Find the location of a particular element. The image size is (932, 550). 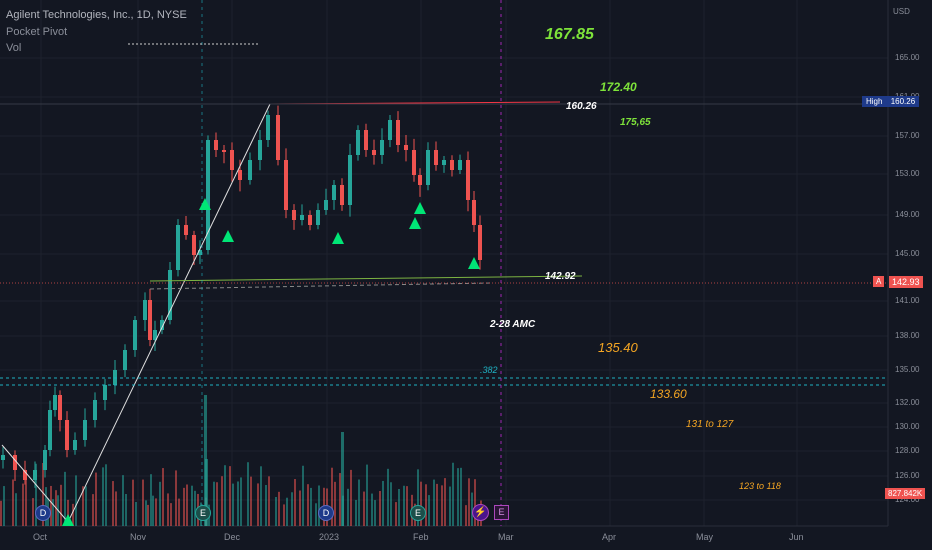

price-tick: 138.00 is located at coordinates (907, 335).